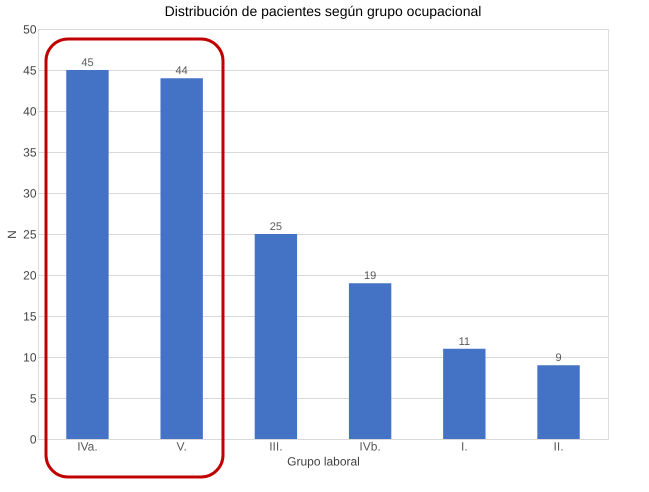 Image resolution: width=649 pixels, height=492 pixels. What do you see at coordinates (181, 447) in the screenshot?
I see `x-tick-label: V.` at bounding box center [181, 447].